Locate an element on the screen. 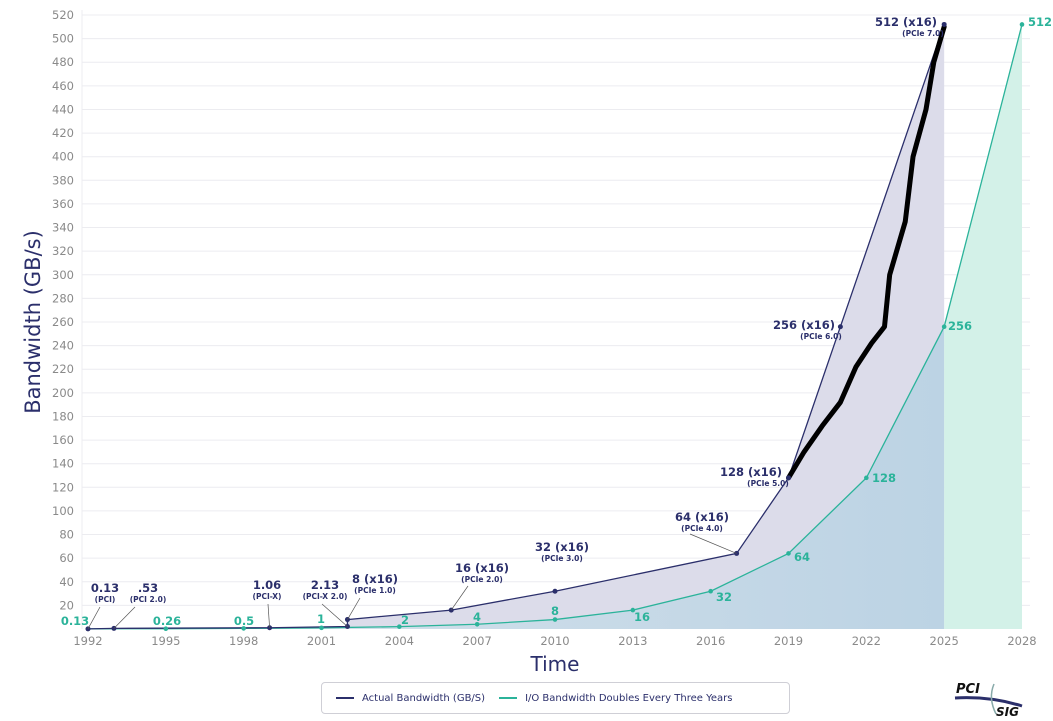 The height and width of the screenshot is (721, 1053). actual-version-label: (PCIe 7.0) is located at coordinates (923, 33).